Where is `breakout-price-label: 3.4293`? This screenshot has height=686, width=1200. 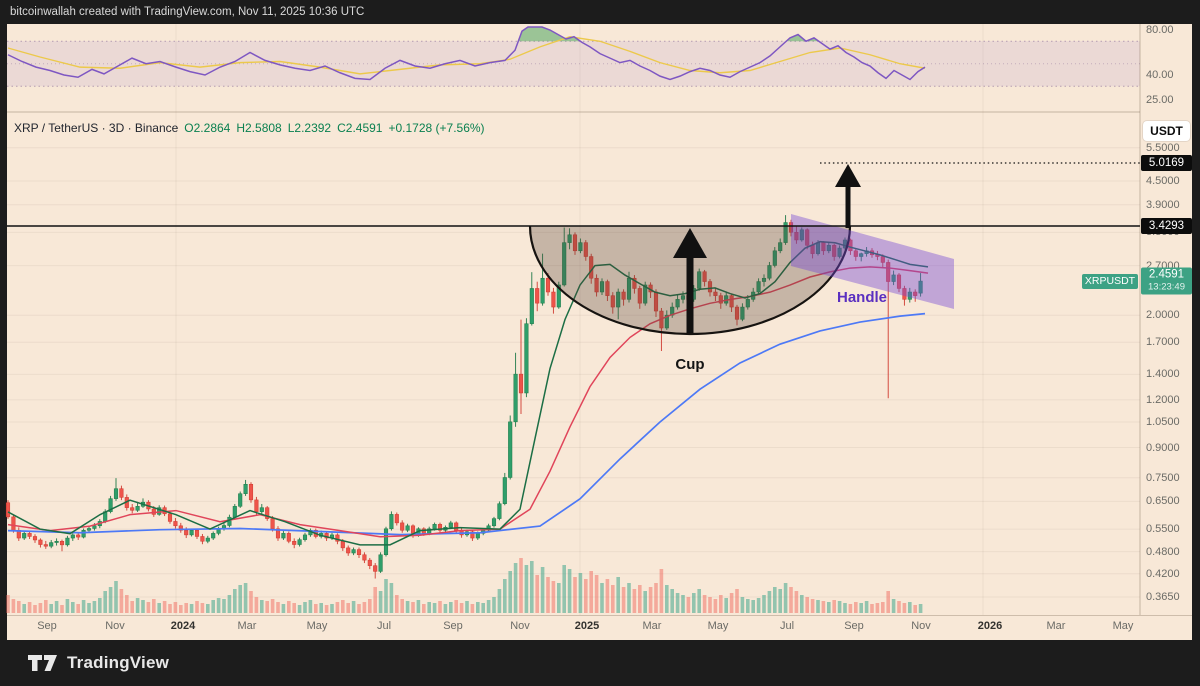 breakout-price-label: 3.4293 is located at coordinates (1166, 226).